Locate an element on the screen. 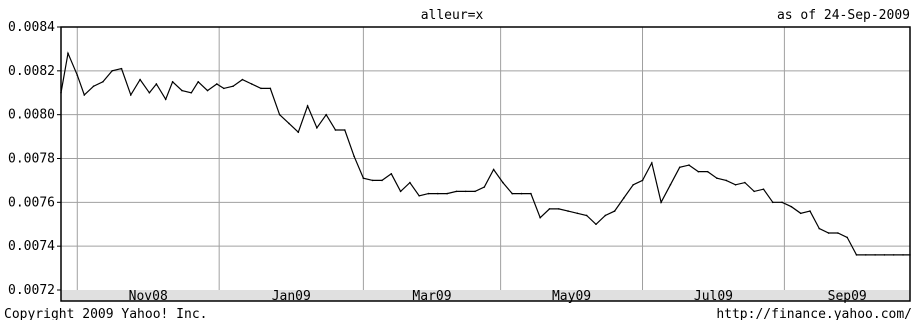 The width and height of the screenshot is (916, 320). x-tick-label: Jan09 is located at coordinates (291, 296).